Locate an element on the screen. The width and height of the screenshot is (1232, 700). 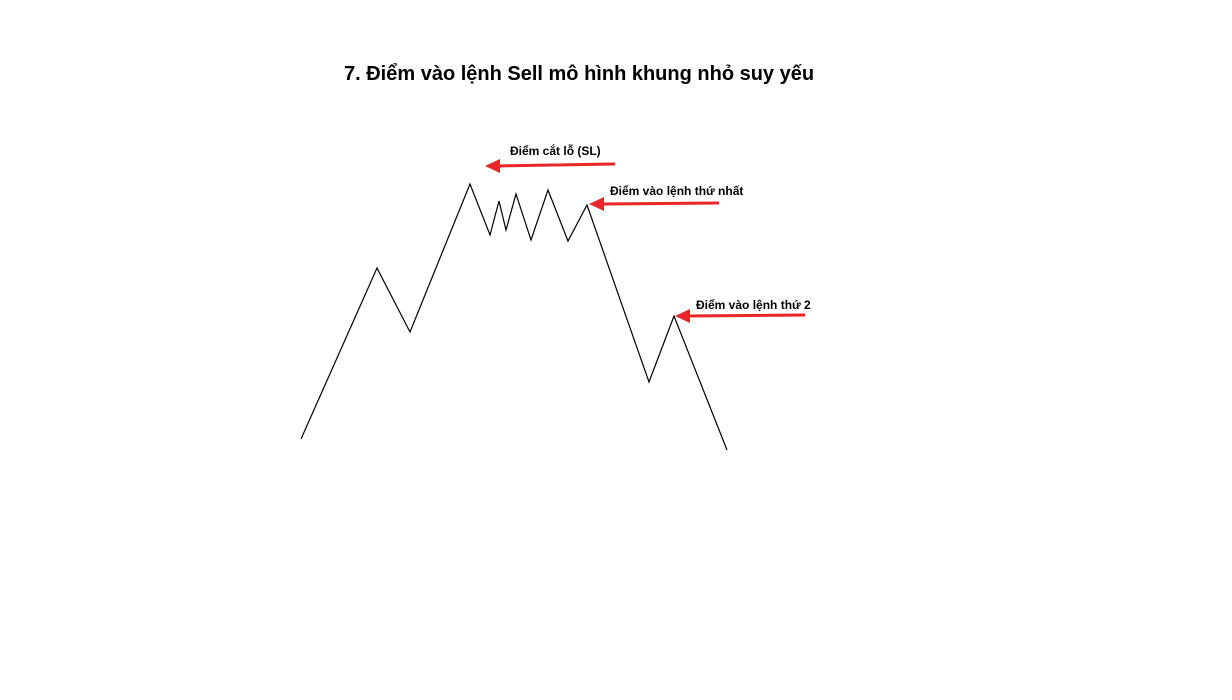
price-line is located at coordinates (514, 316).